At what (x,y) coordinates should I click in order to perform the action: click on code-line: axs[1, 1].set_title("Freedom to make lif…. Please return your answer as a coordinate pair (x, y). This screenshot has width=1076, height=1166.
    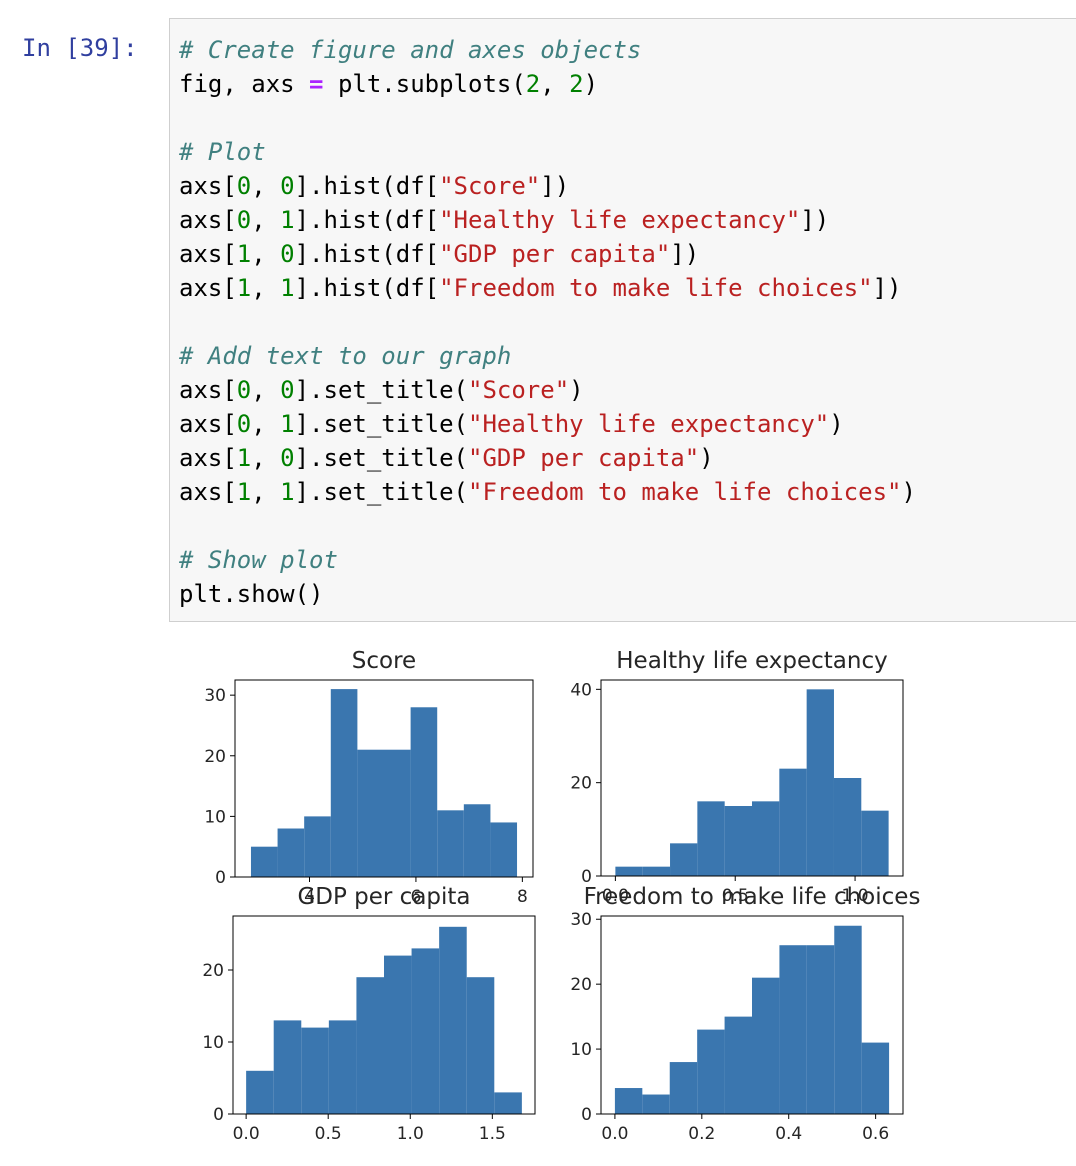
    Looking at the image, I should click on (547, 492).